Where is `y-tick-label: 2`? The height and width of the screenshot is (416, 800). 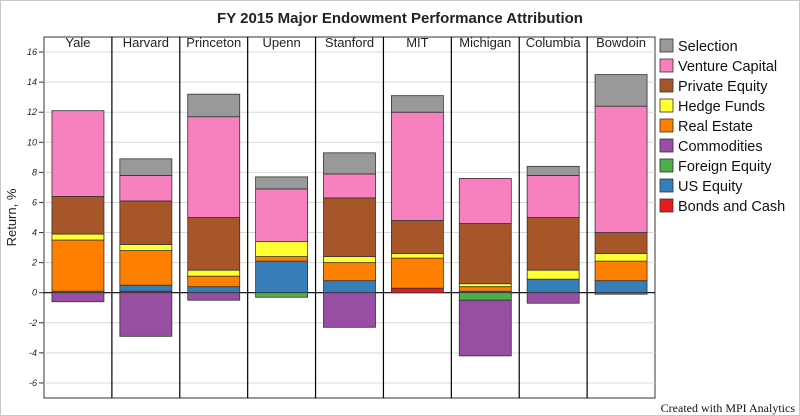 y-tick-label: 2 is located at coordinates (34, 263).